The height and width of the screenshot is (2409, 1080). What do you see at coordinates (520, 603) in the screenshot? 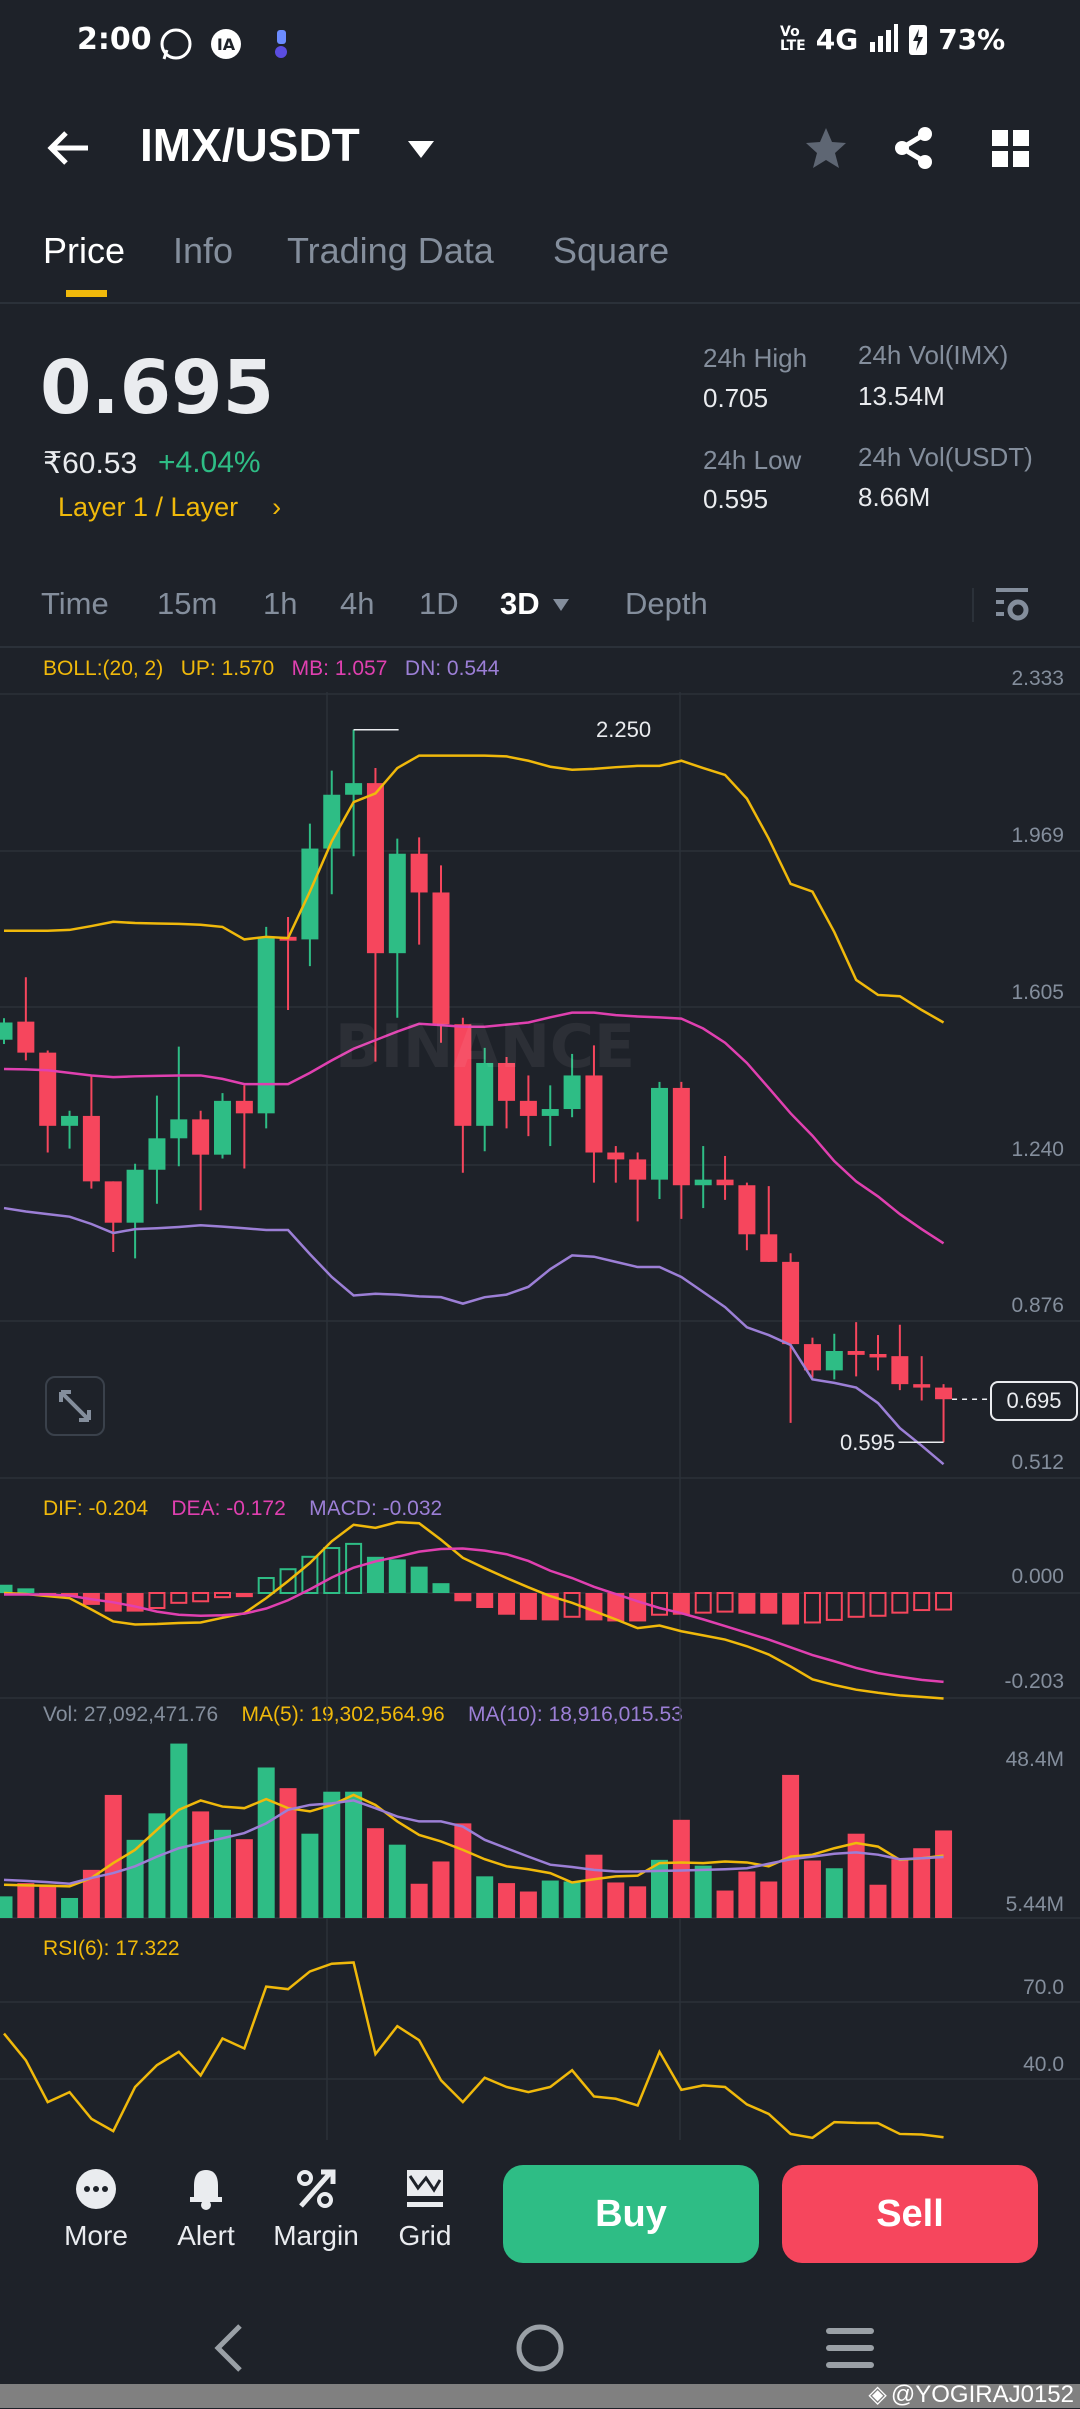
I see `interval-3d: 3D` at bounding box center [520, 603].